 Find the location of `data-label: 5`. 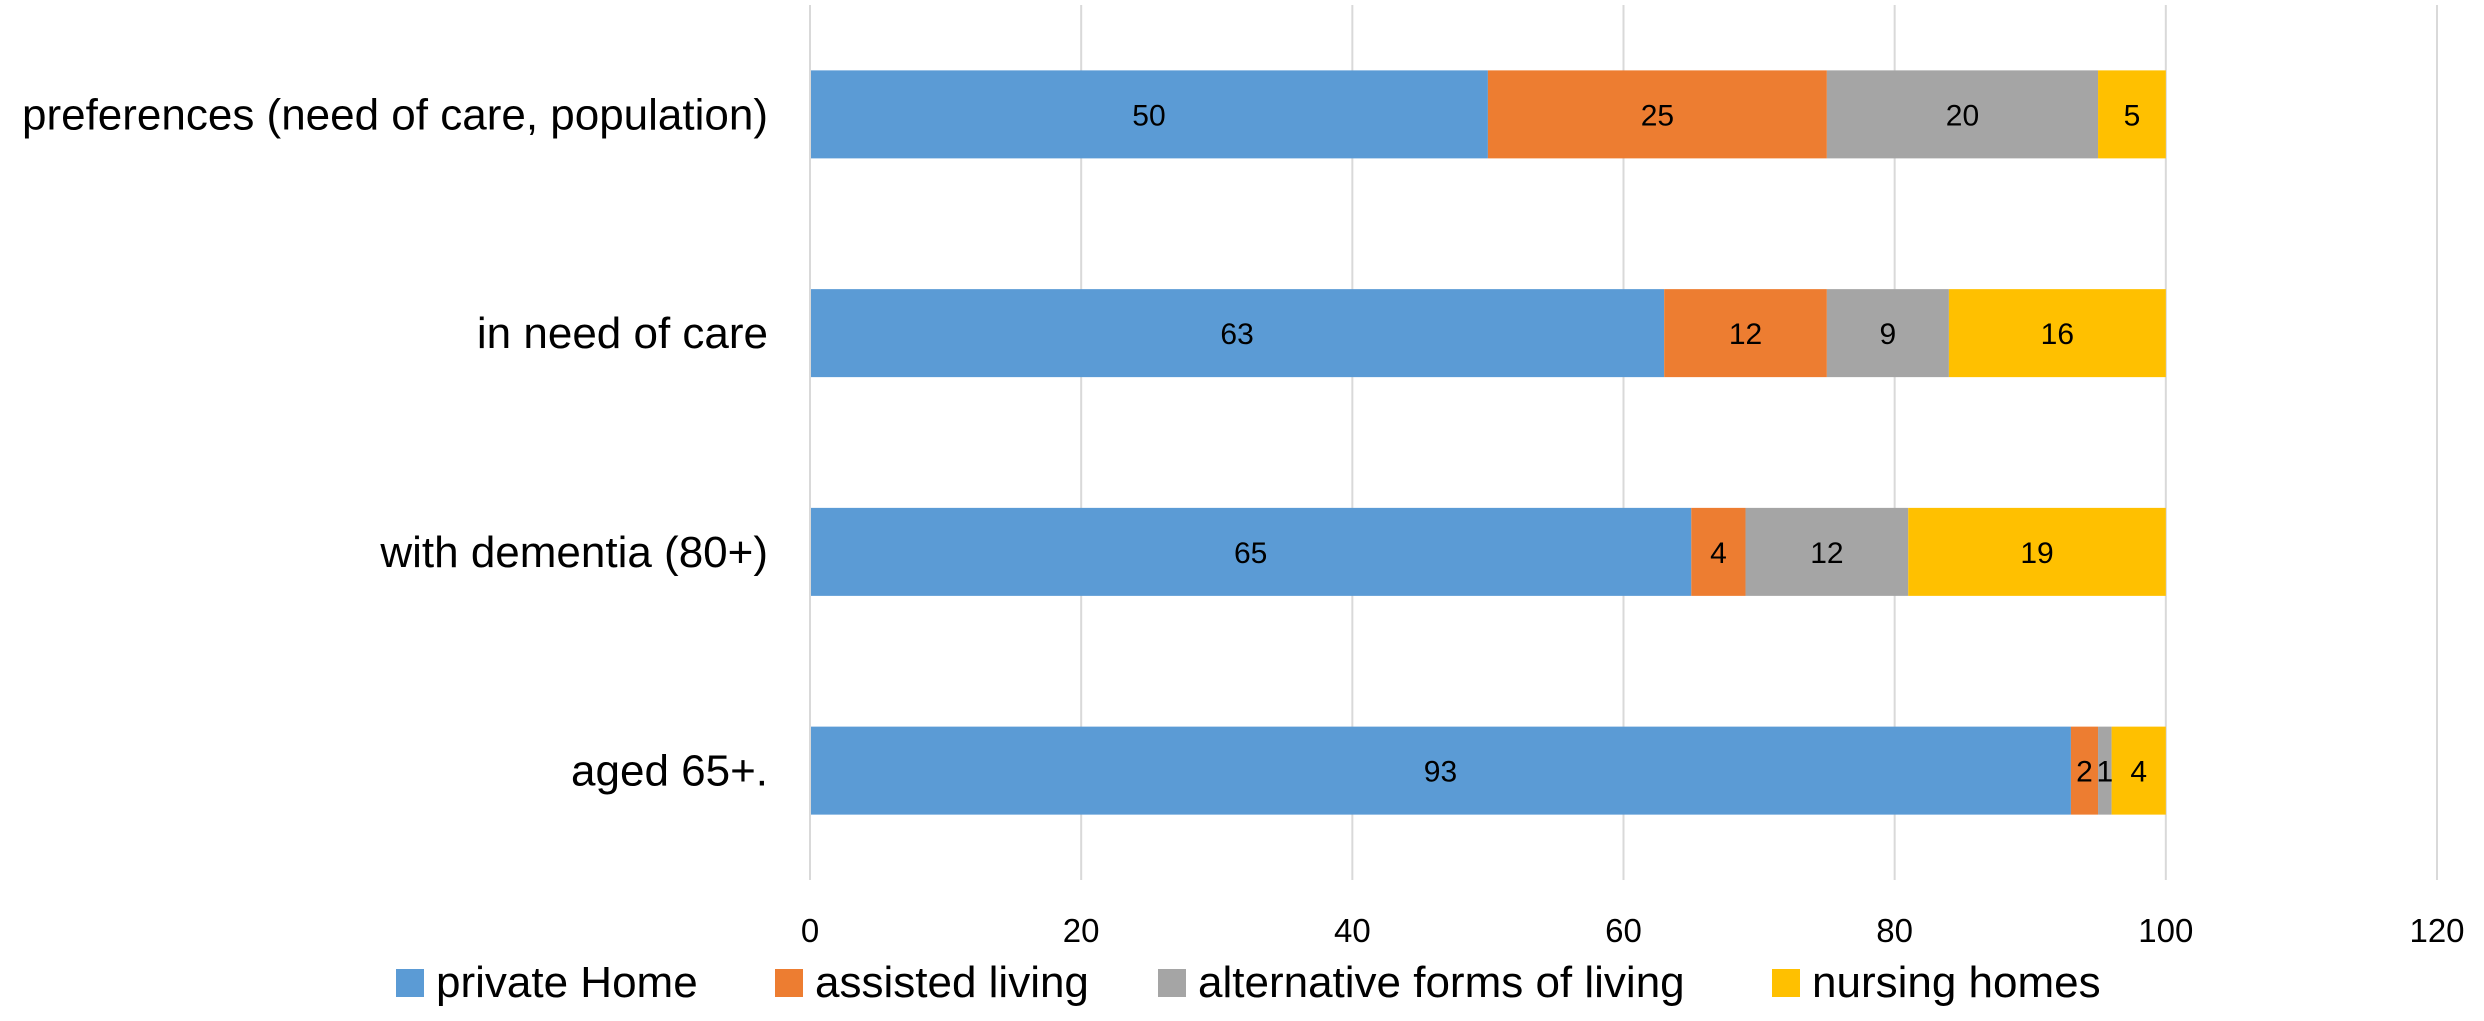

data-label: 5 is located at coordinates (2132, 115).